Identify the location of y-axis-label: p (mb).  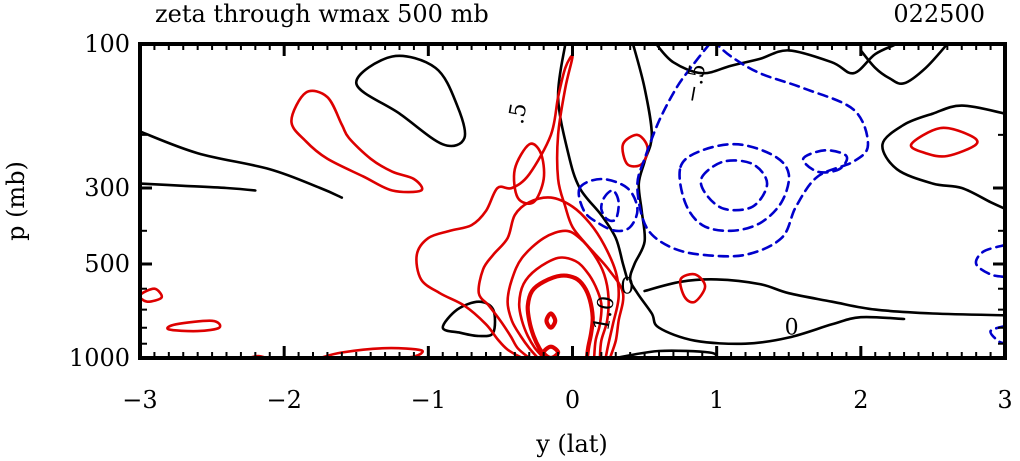
(16, 201).